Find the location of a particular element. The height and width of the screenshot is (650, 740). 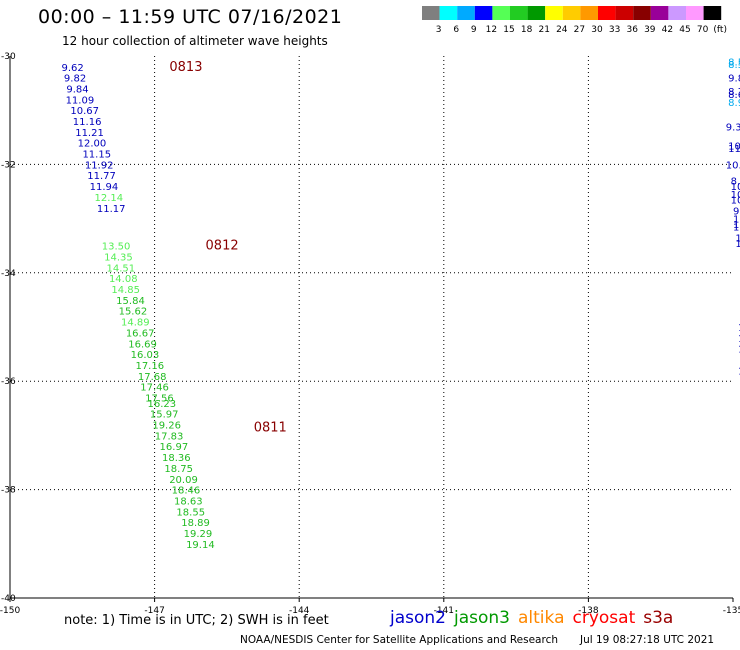

wave-height-value: 15.62 is located at coordinates (133, 312).